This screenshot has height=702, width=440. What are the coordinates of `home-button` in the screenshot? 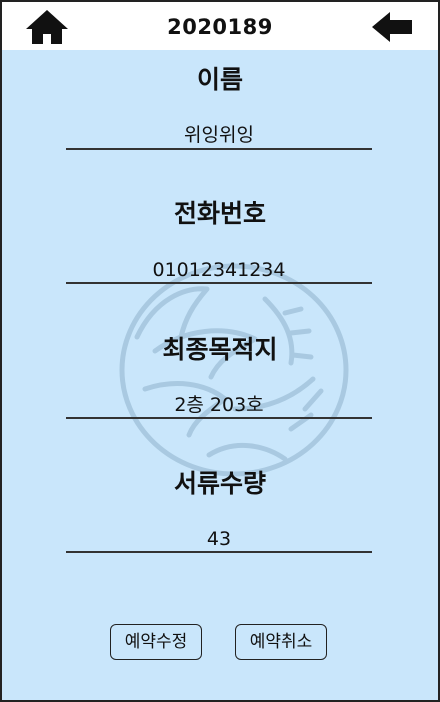 It's located at (47, 27).